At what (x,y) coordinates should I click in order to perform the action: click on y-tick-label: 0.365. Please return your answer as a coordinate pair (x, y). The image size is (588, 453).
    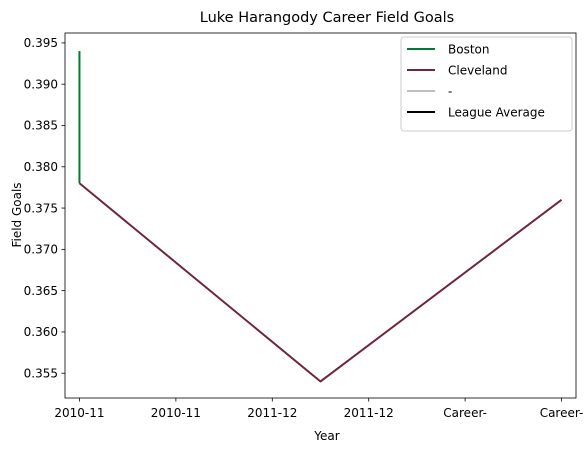
    Looking at the image, I should click on (41, 291).